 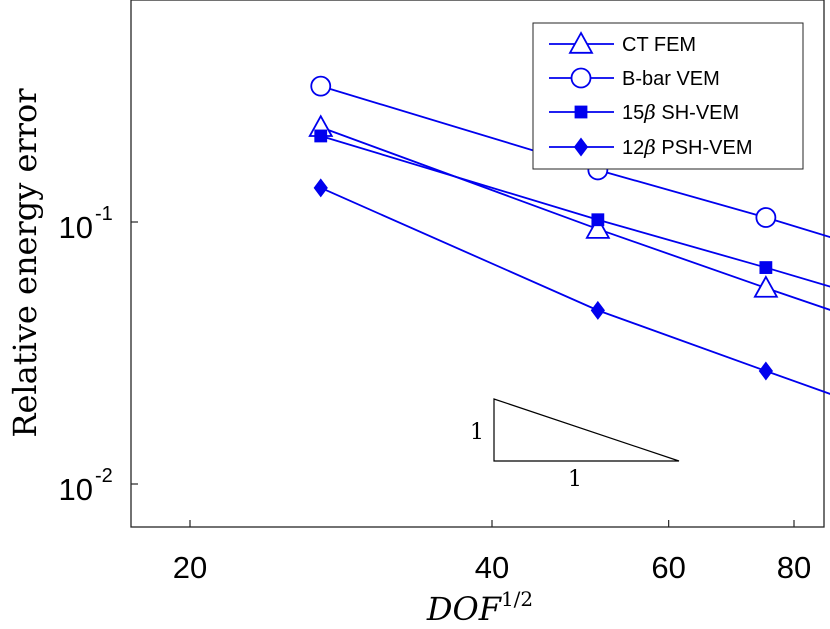 What do you see at coordinates (671, 79) in the screenshot?
I see `legend-label: B-bar VEM` at bounding box center [671, 79].